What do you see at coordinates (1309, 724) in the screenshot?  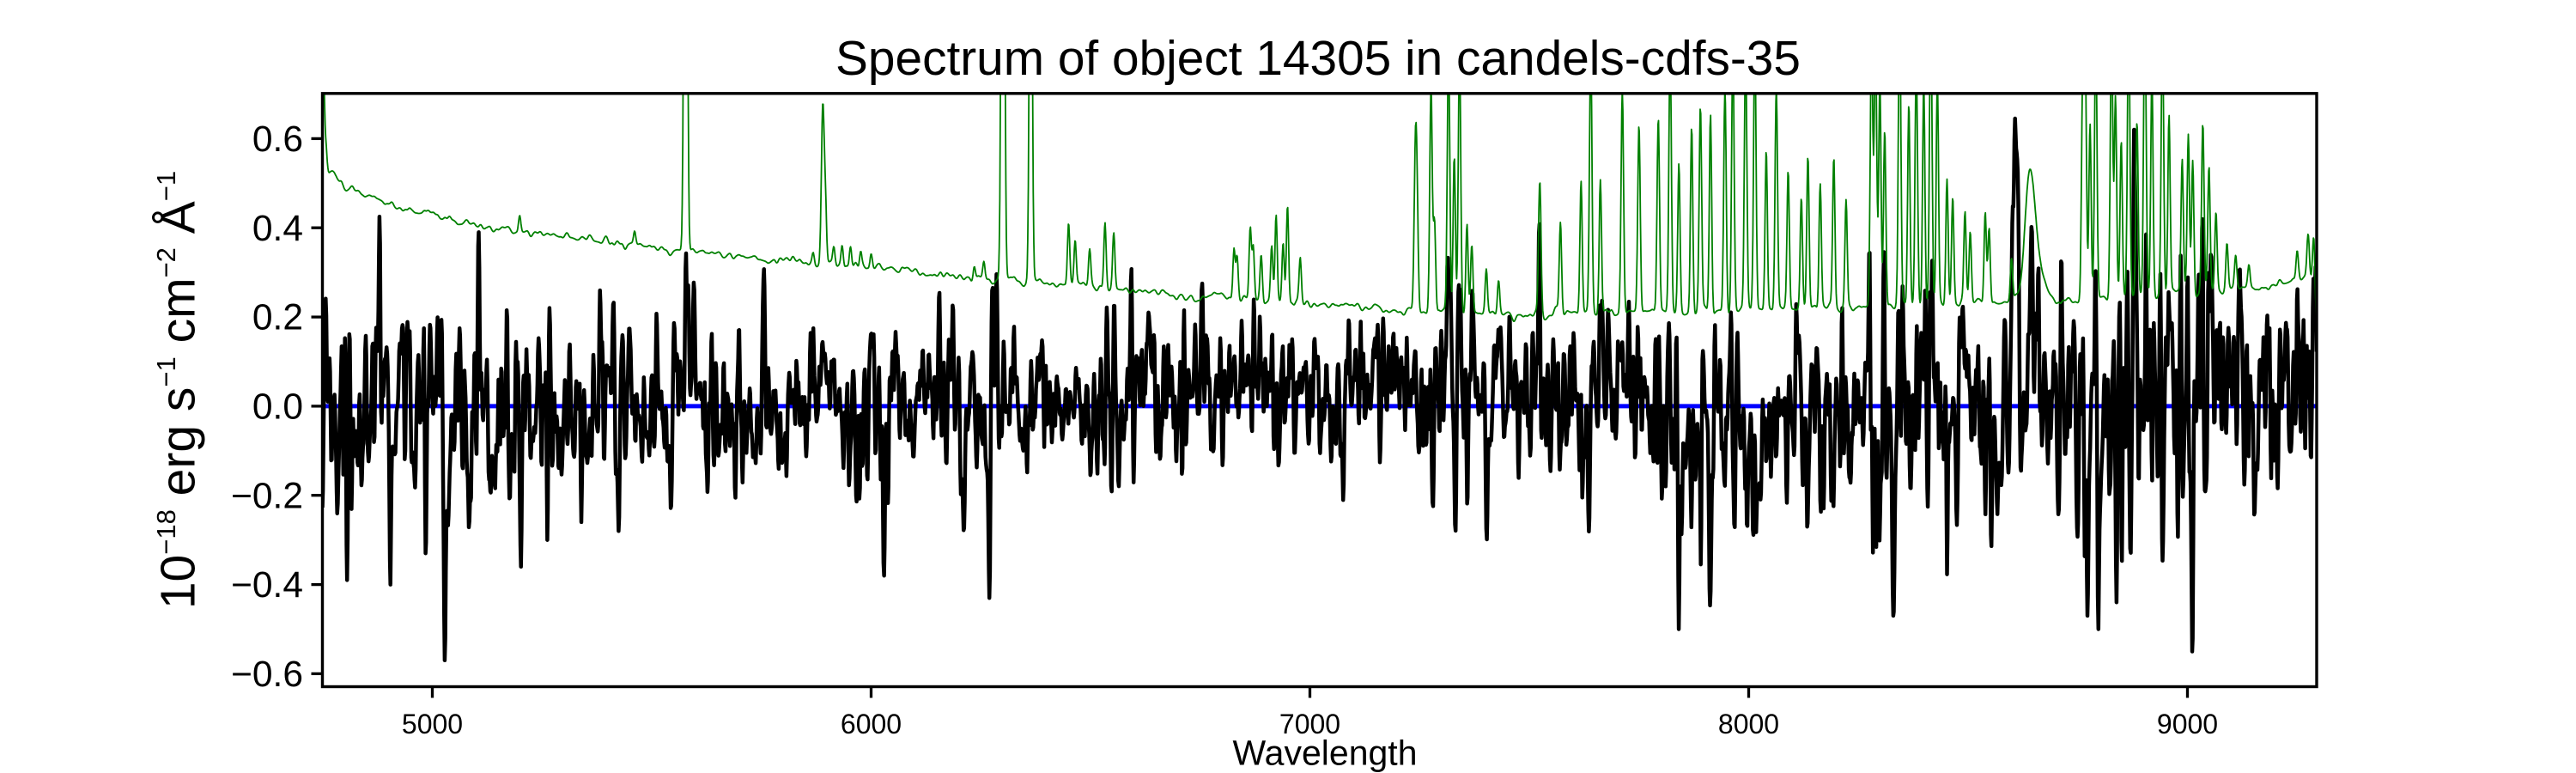 I see `svg-text: 7000` at bounding box center [1309, 724].